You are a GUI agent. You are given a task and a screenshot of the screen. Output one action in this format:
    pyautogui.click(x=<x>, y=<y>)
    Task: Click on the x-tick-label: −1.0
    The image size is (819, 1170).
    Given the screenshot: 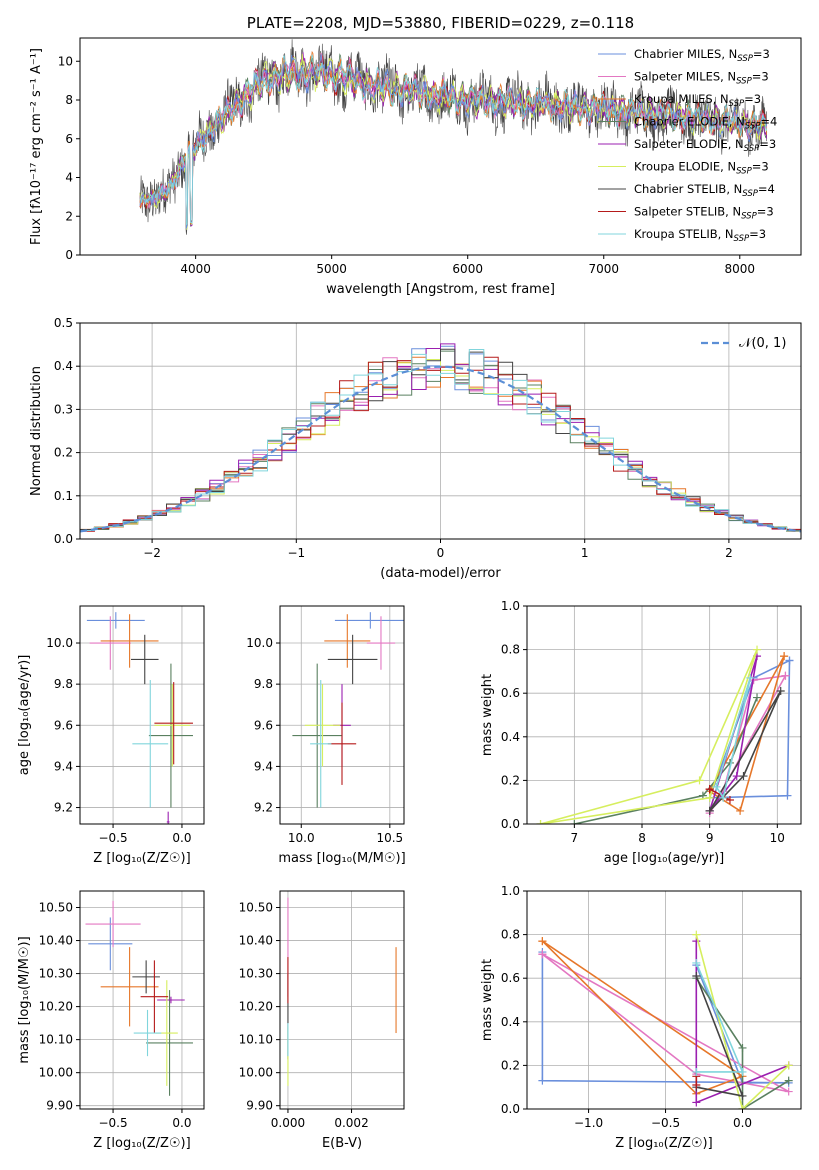 What is the action you would take?
    pyautogui.click(x=588, y=1123)
    